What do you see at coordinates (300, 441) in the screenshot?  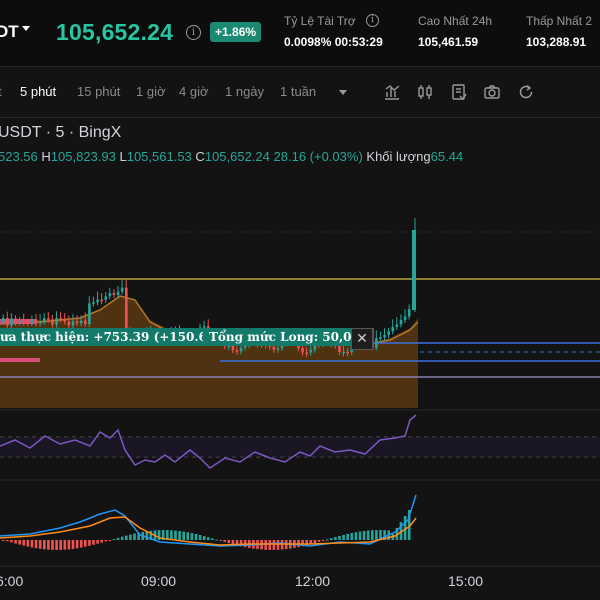 I see `rsi-pane` at bounding box center [300, 441].